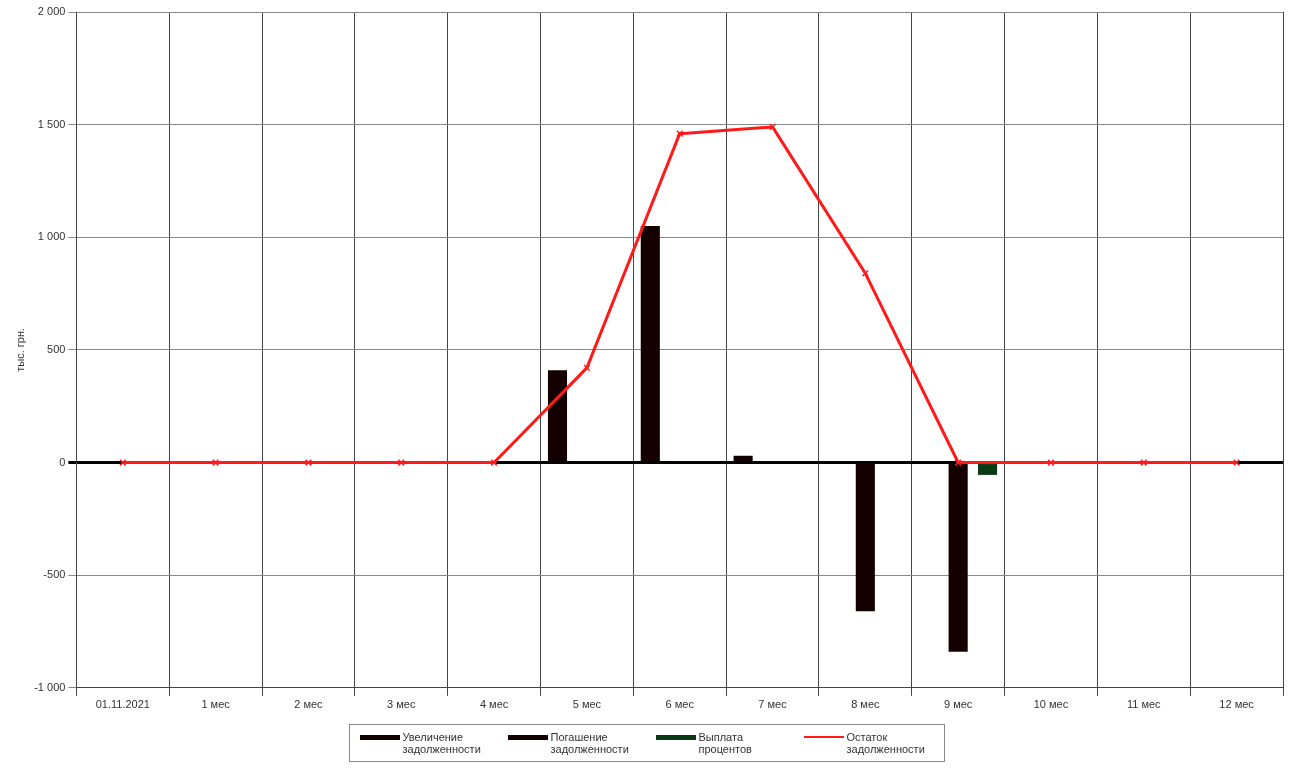 The width and height of the screenshot is (1293, 771). Describe the element at coordinates (54, 574) in the screenshot. I see `y-tick-label: -500` at that location.